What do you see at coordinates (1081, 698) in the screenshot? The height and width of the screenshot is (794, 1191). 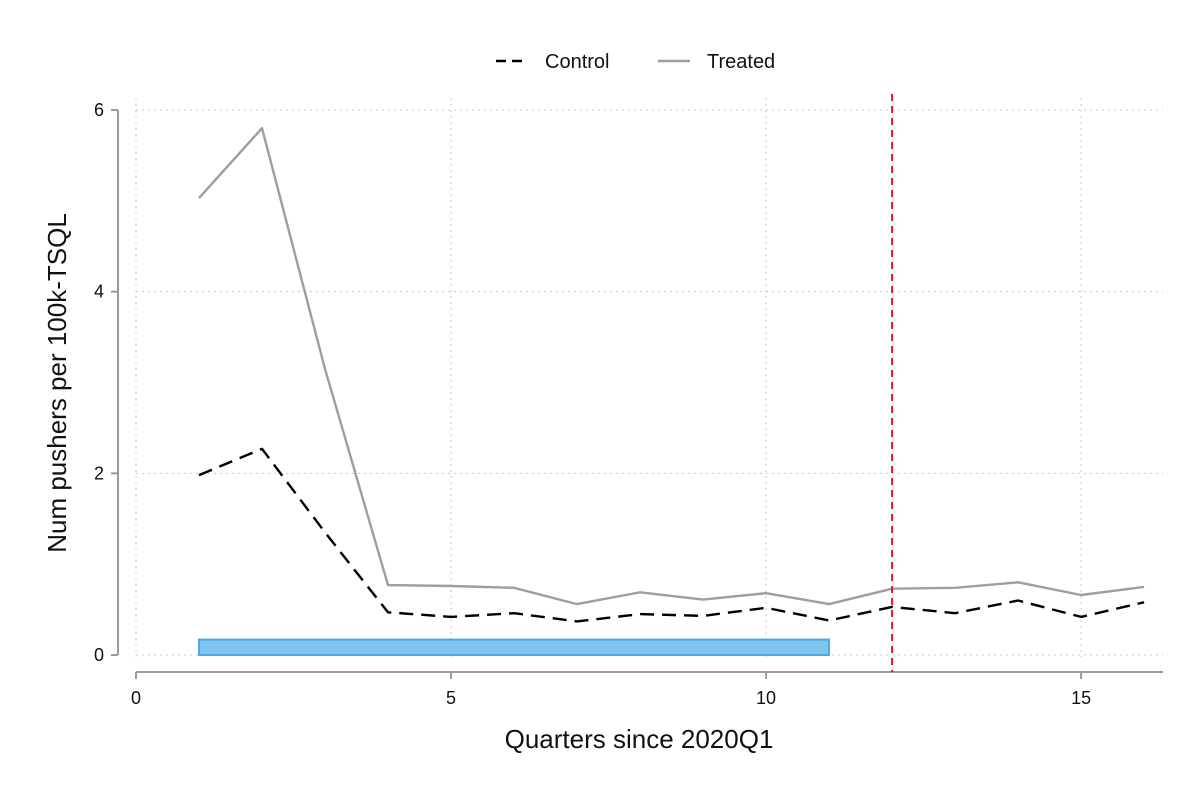 I see `x-tick-label: 15` at bounding box center [1081, 698].